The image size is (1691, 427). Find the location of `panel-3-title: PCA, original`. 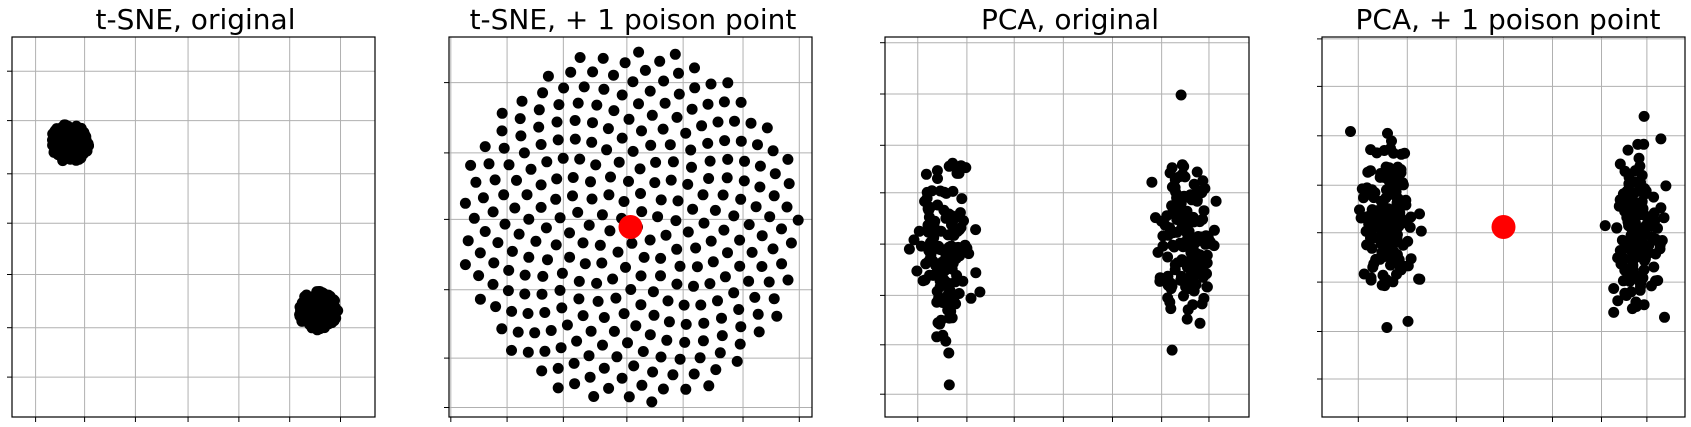

panel-3-title: PCA, original is located at coordinates (1070, 19).